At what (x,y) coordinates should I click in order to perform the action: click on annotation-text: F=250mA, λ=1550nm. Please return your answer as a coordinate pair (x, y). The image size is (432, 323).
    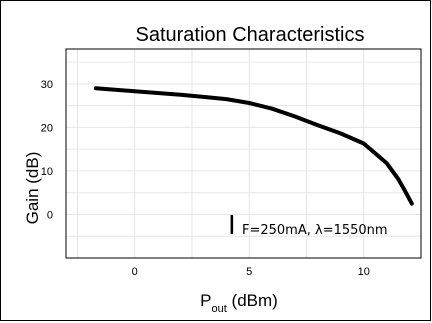
    Looking at the image, I should click on (315, 230).